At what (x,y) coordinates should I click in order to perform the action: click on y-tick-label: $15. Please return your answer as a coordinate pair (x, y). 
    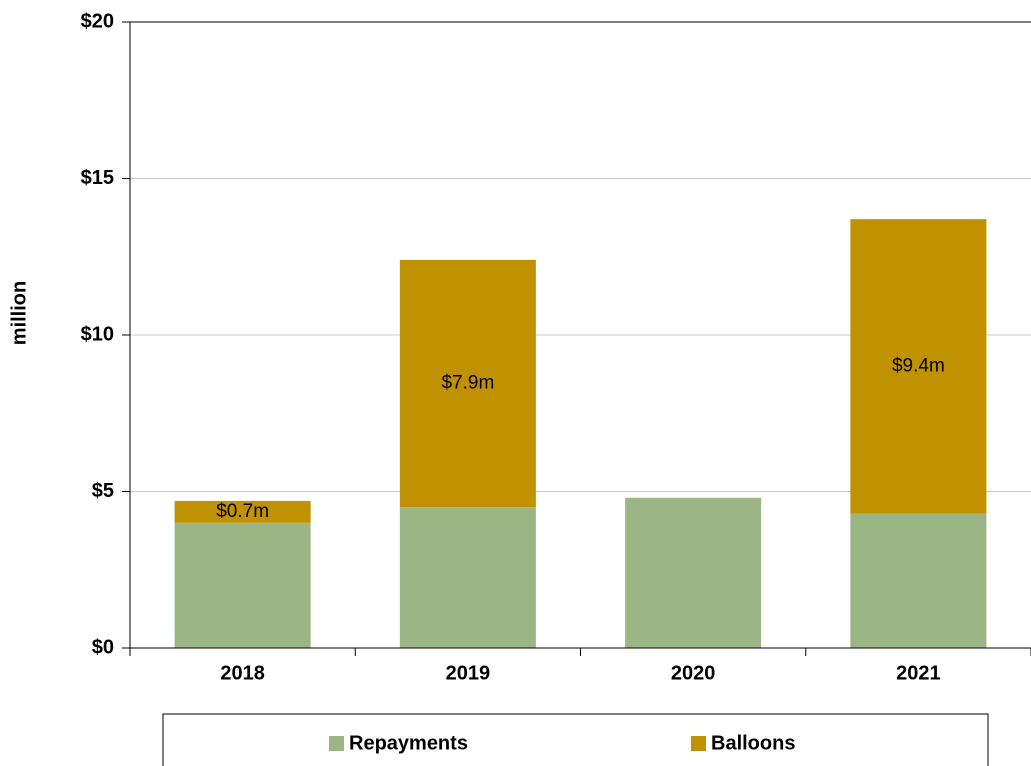
    Looking at the image, I should click on (97, 178).